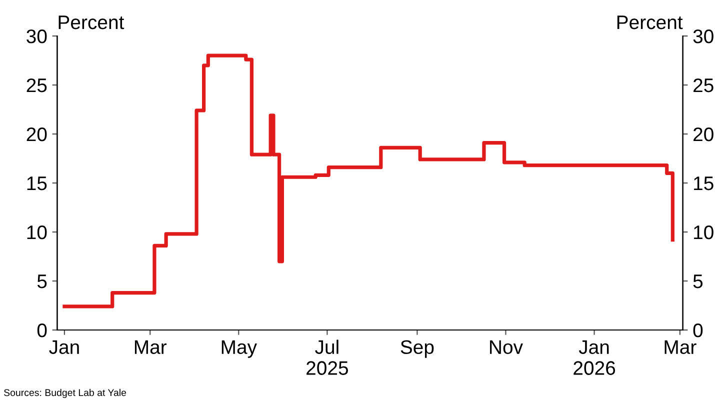  Describe the element at coordinates (698, 330) in the screenshot. I see `y2-tick-label: 0` at that location.